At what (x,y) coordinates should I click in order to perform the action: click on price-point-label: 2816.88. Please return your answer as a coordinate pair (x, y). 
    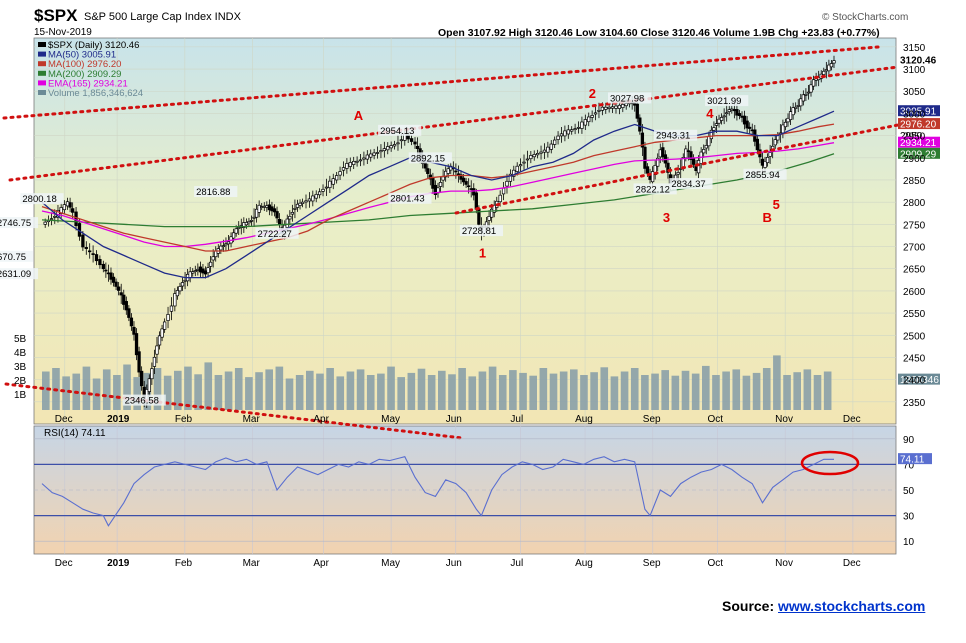
    Looking at the image, I should click on (213, 192).